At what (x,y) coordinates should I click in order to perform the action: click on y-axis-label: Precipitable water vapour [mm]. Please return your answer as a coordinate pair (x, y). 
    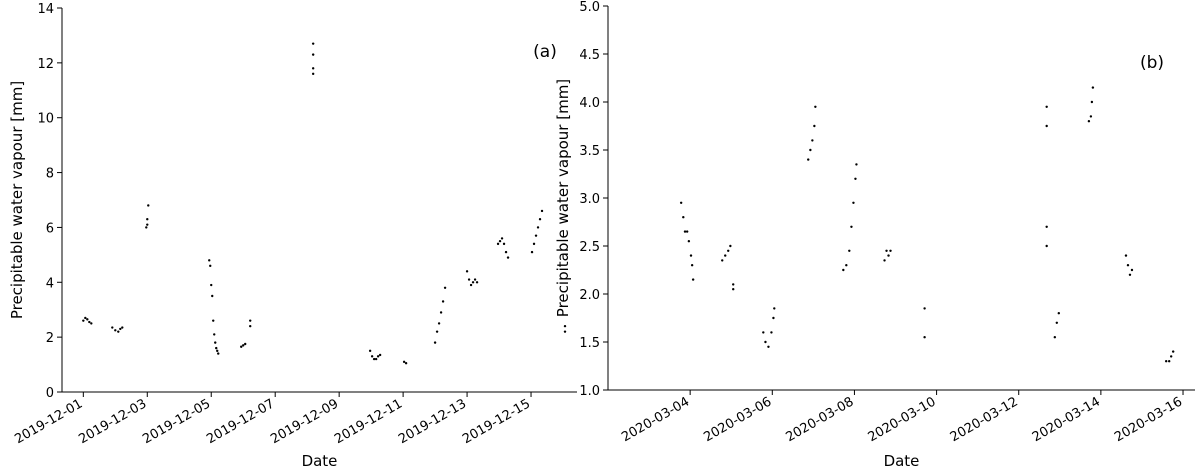
    Looking at the image, I should click on (17, 200).